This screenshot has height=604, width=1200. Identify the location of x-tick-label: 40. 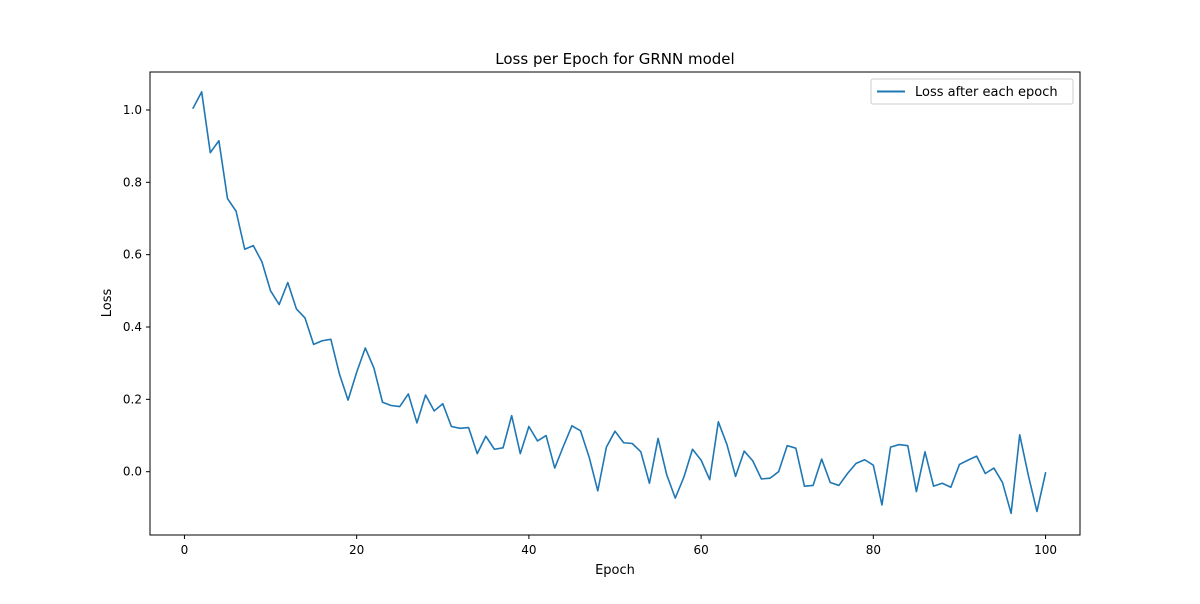
(528, 550).